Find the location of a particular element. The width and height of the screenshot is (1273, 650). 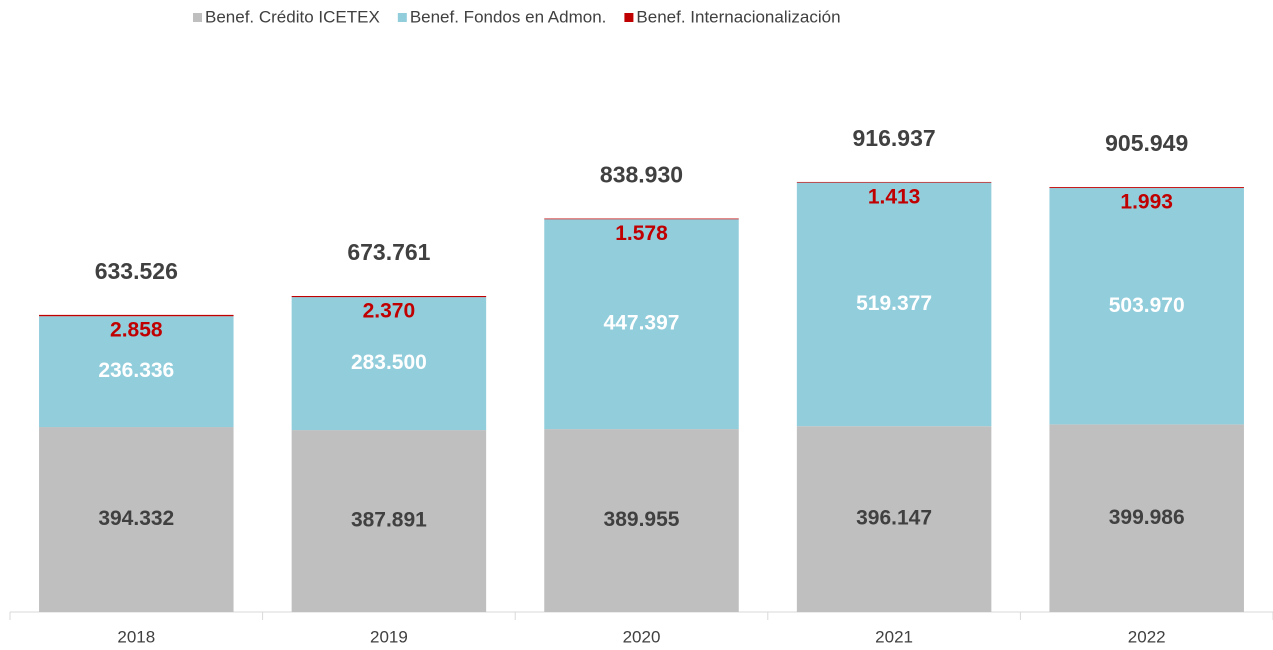

data-label: 396.147 is located at coordinates (894, 518).